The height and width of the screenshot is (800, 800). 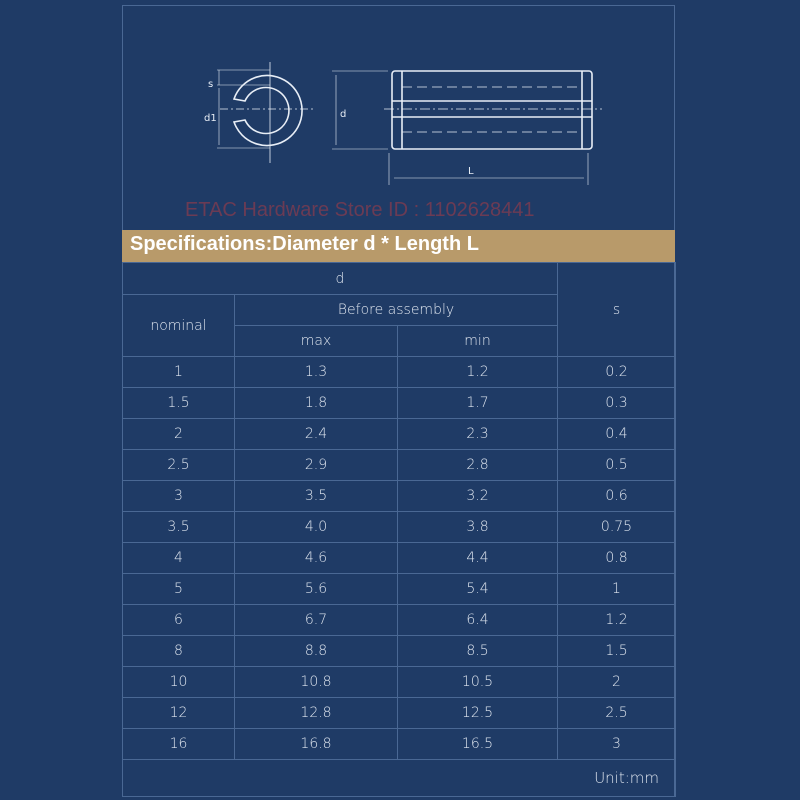 I want to click on table-row: 2 2.4 2.3 0.4, so click(x=399, y=434).